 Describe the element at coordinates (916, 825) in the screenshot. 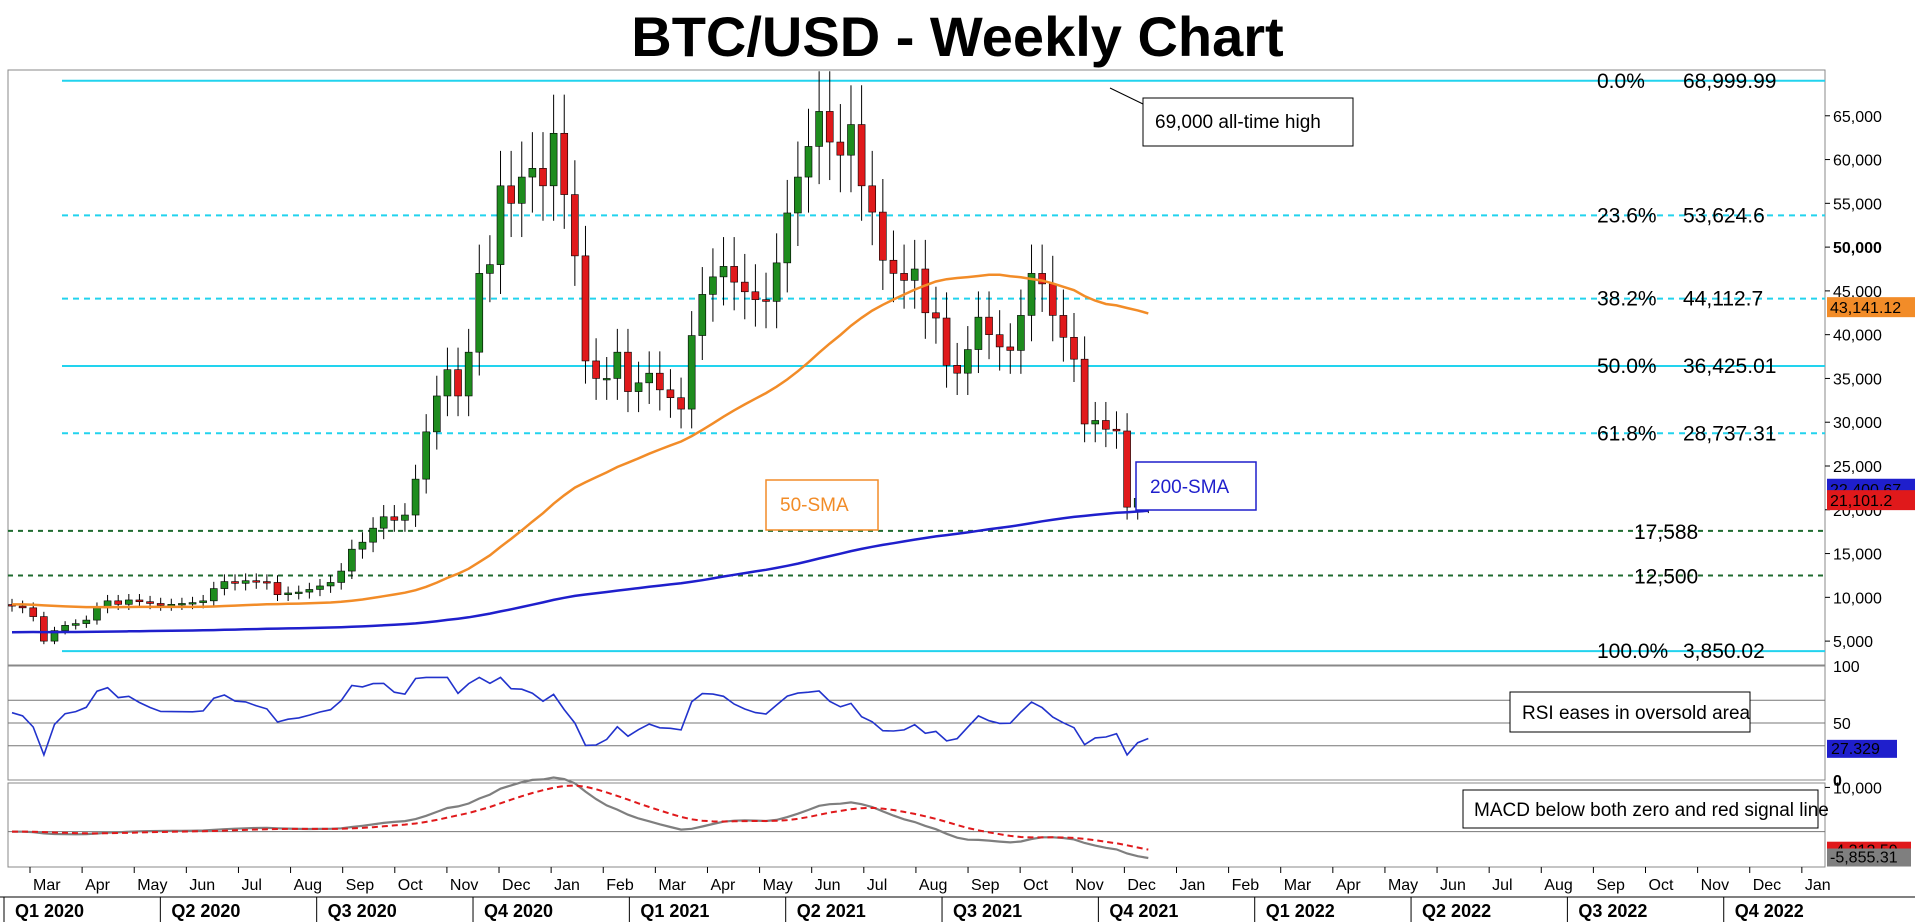

I see `macd-panel-frame` at that location.